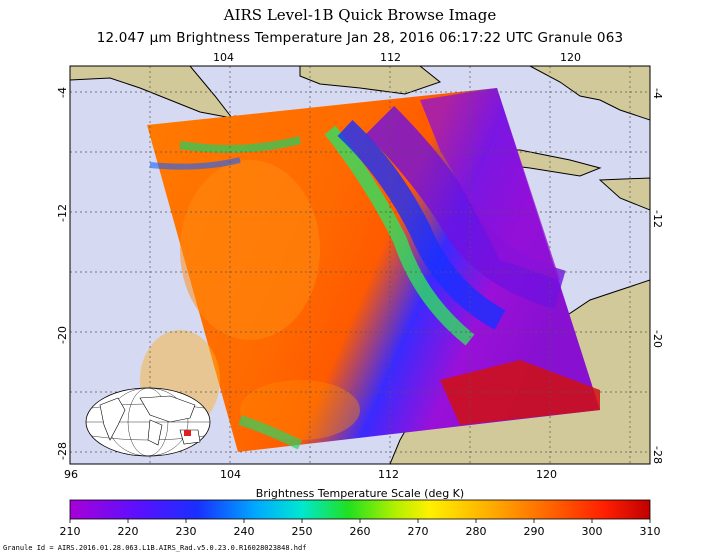 This screenshot has width=720, height=556. Describe the element at coordinates (388, 474) in the screenshot. I see `lon-tick-bottom: 112` at that location.